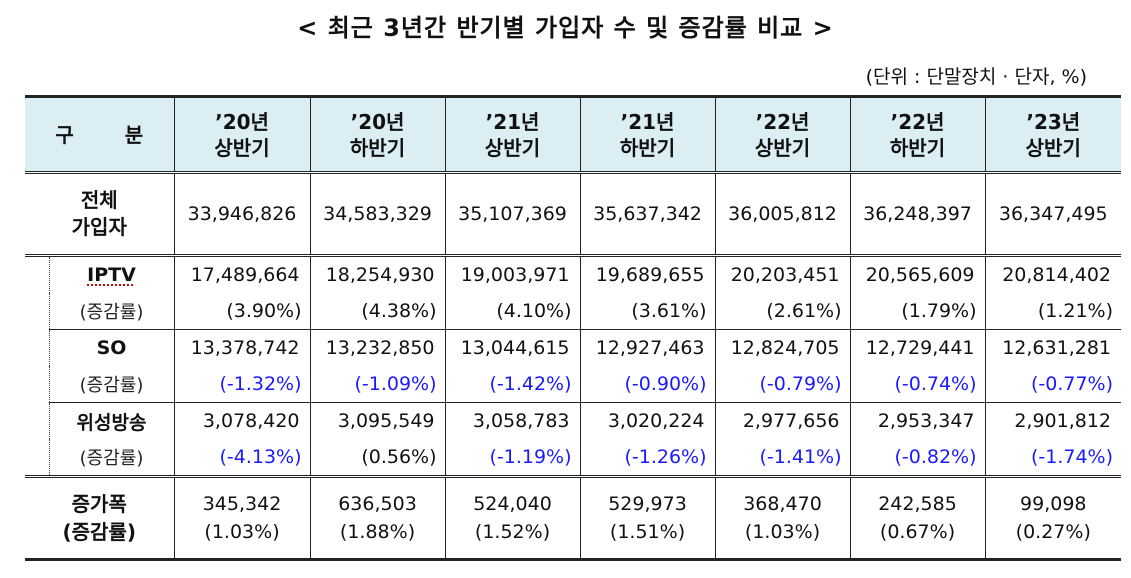 This screenshot has height=578, width=1131. What do you see at coordinates (111, 275) in the screenshot?
I see `iptv-name: IPTV` at bounding box center [111, 275].